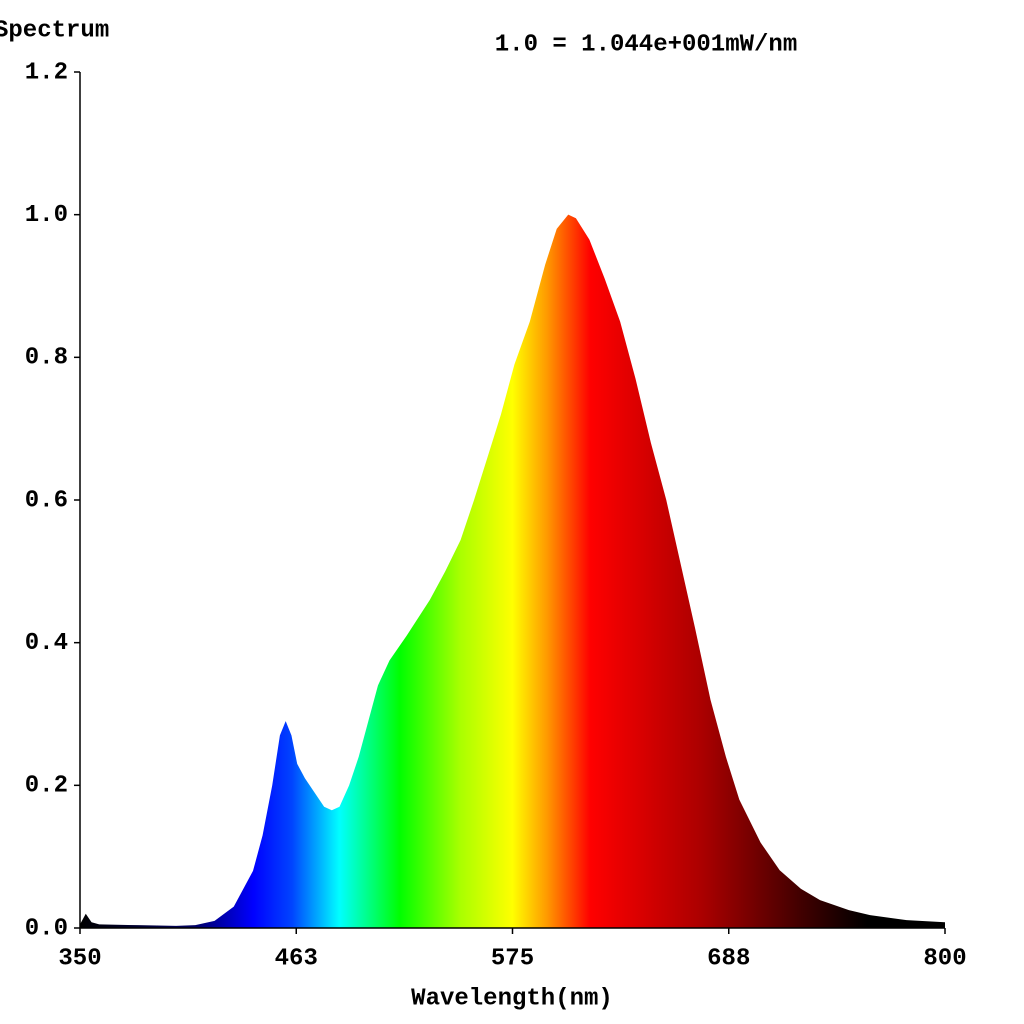  I want to click on x-tick-label: 350, so click(79, 958).